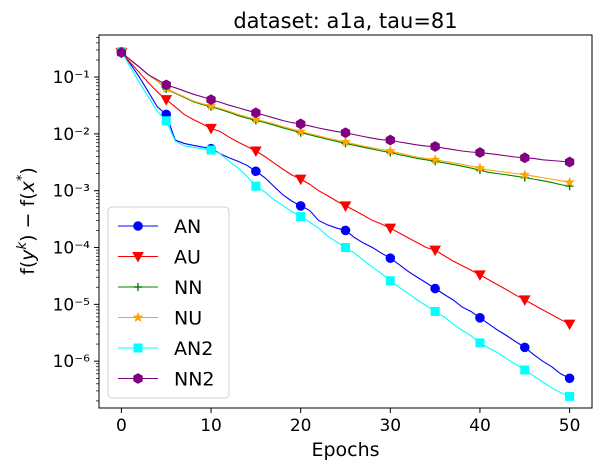 This screenshot has width=608, height=470. I want to click on legend-item-nu: NU, so click(160, 319).